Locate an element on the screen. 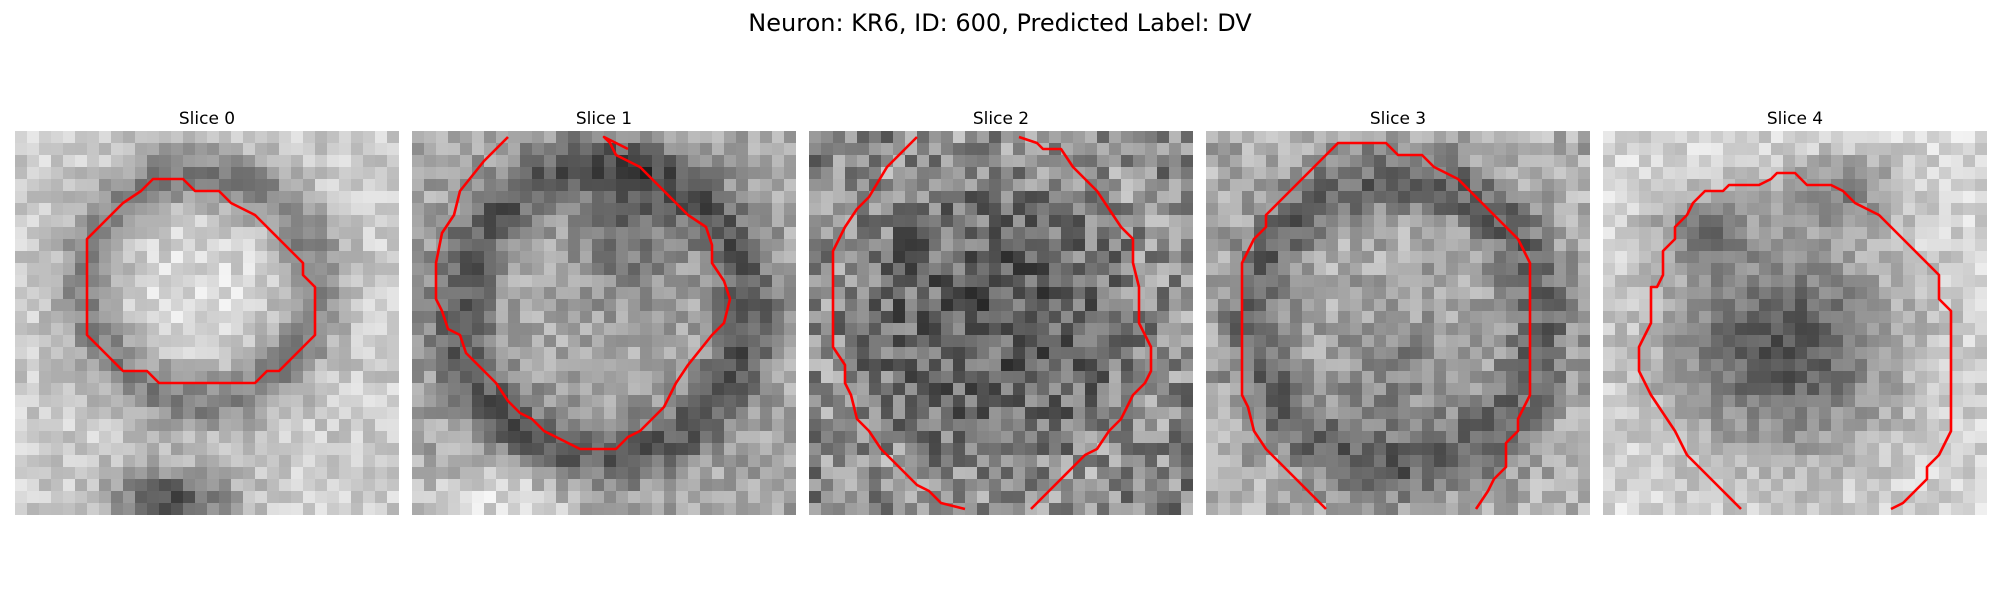 The width and height of the screenshot is (2000, 600). slice-panel-4: Slice 4 is located at coordinates (1795, 311).